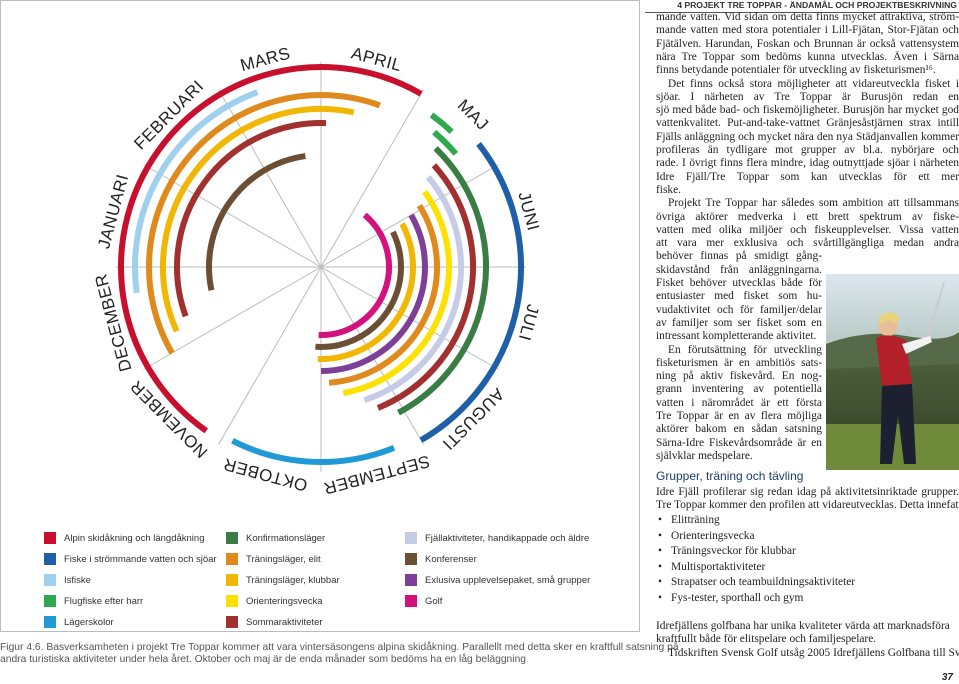 This screenshot has width=959, height=684. Describe the element at coordinates (745, 349) in the screenshot. I see `text-line: En förutsättning för utveckling av` at that location.